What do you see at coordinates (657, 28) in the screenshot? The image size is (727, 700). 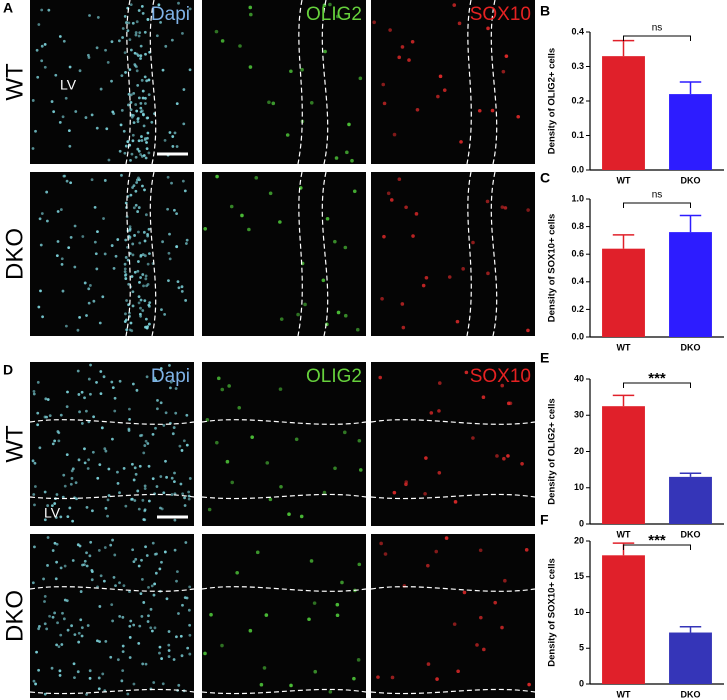 I see `significance-label: ns` at bounding box center [657, 28].